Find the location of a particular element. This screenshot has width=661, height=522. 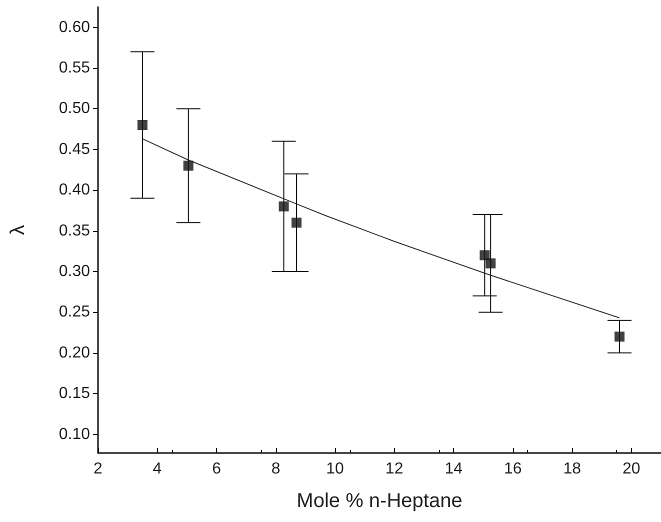

x-tick-label: 4 is located at coordinates (157, 469).